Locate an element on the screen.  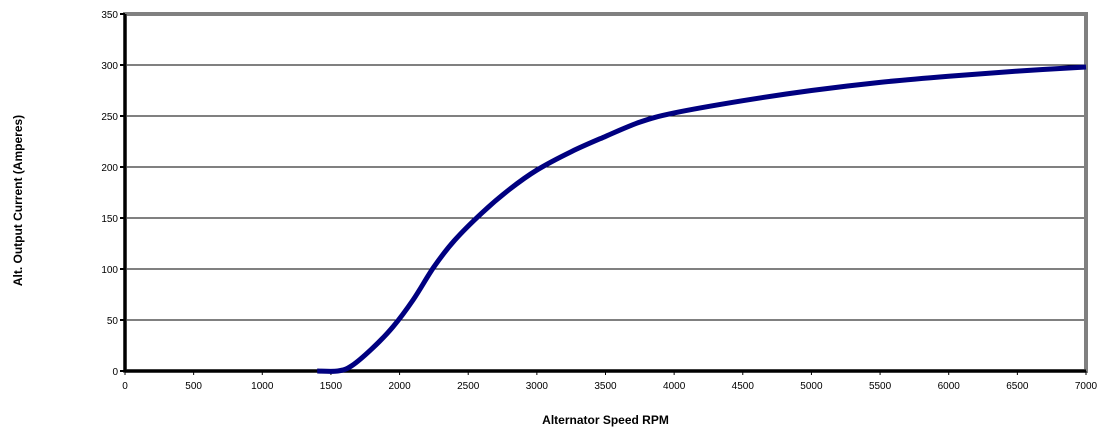
x-tick-label: 1000 is located at coordinates (262, 386).